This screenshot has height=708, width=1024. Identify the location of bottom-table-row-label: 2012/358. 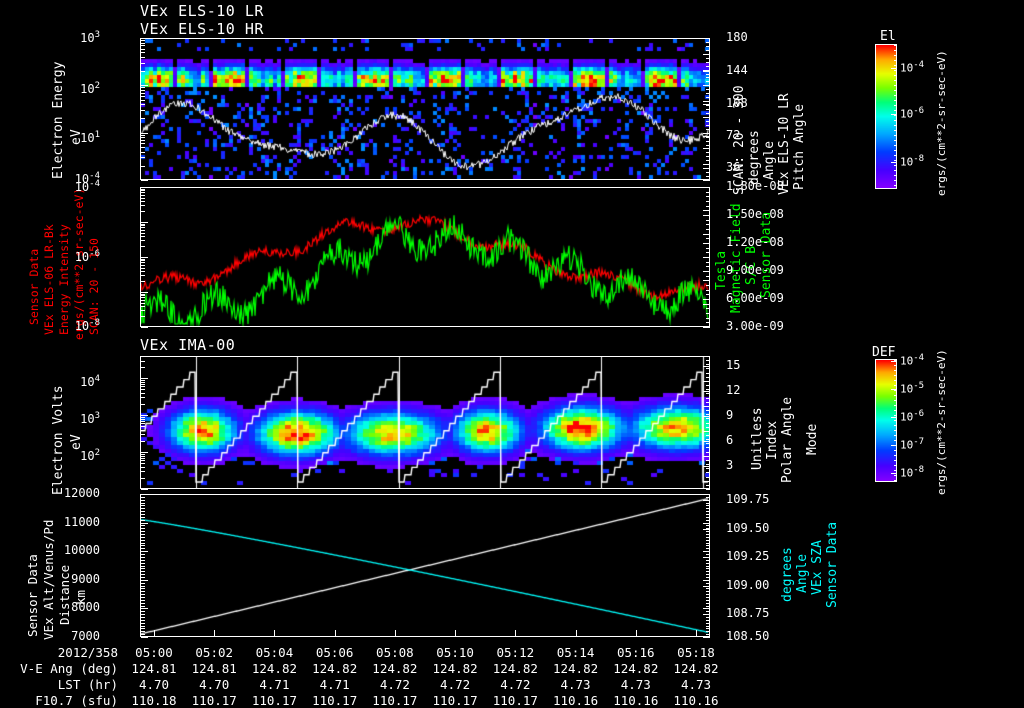
(87, 652).